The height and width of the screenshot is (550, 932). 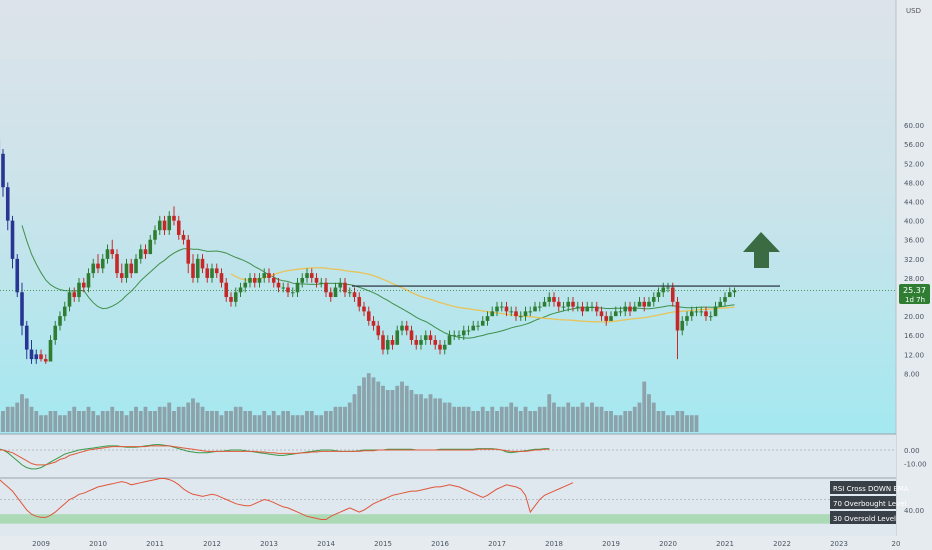 I want to click on last-price-badge, so click(x=914, y=294).